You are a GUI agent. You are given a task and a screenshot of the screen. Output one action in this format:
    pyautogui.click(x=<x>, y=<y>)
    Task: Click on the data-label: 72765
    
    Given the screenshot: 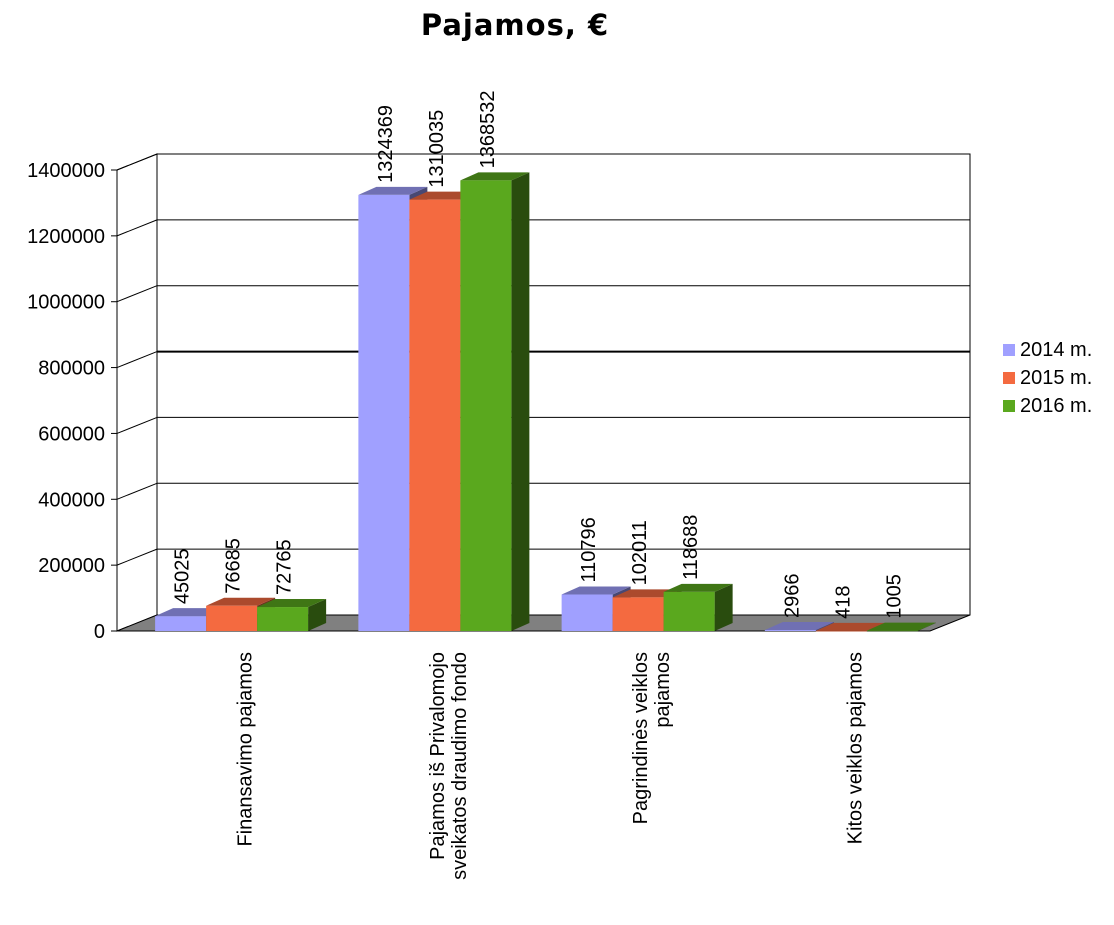 What is the action you would take?
    pyautogui.click(x=285, y=567)
    